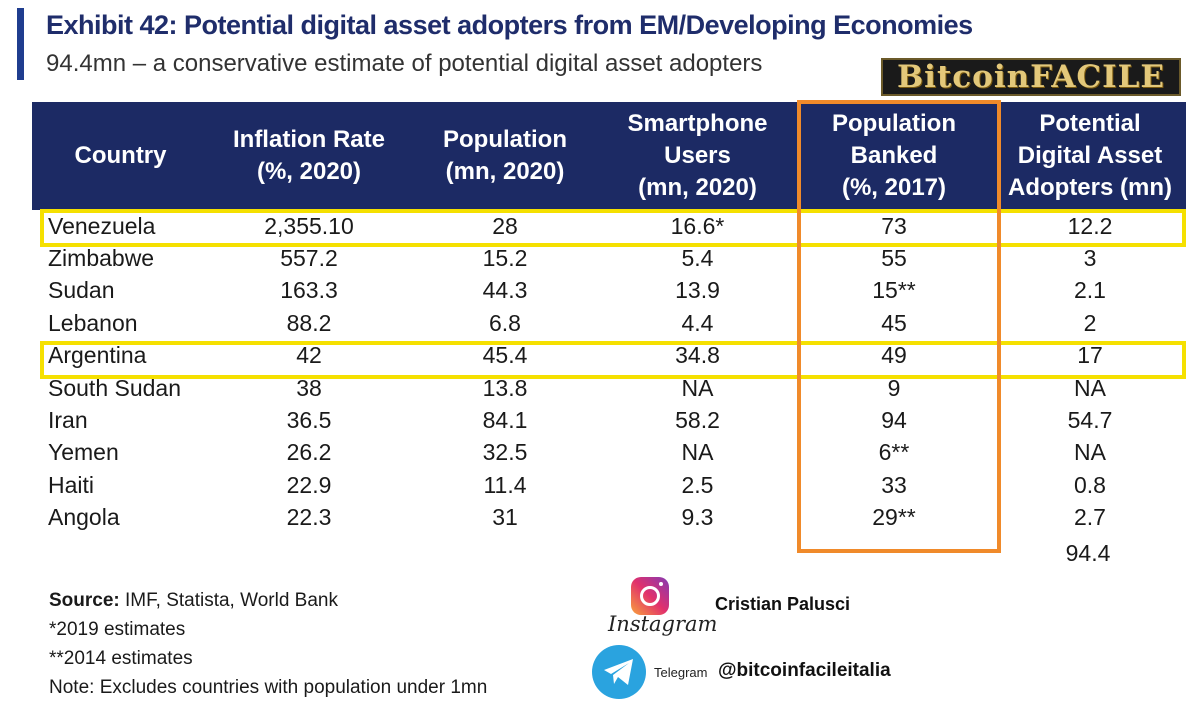 This screenshot has height=704, width=1200. I want to click on adopters-total: 94.4, so click(1088, 553).